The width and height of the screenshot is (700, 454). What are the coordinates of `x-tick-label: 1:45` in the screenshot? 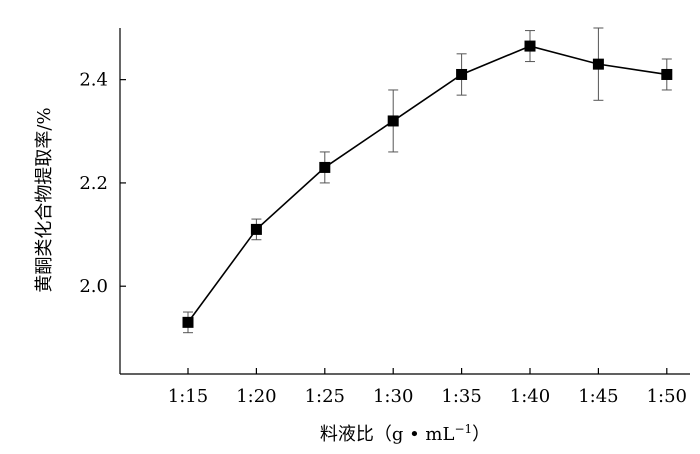 It's located at (598, 396).